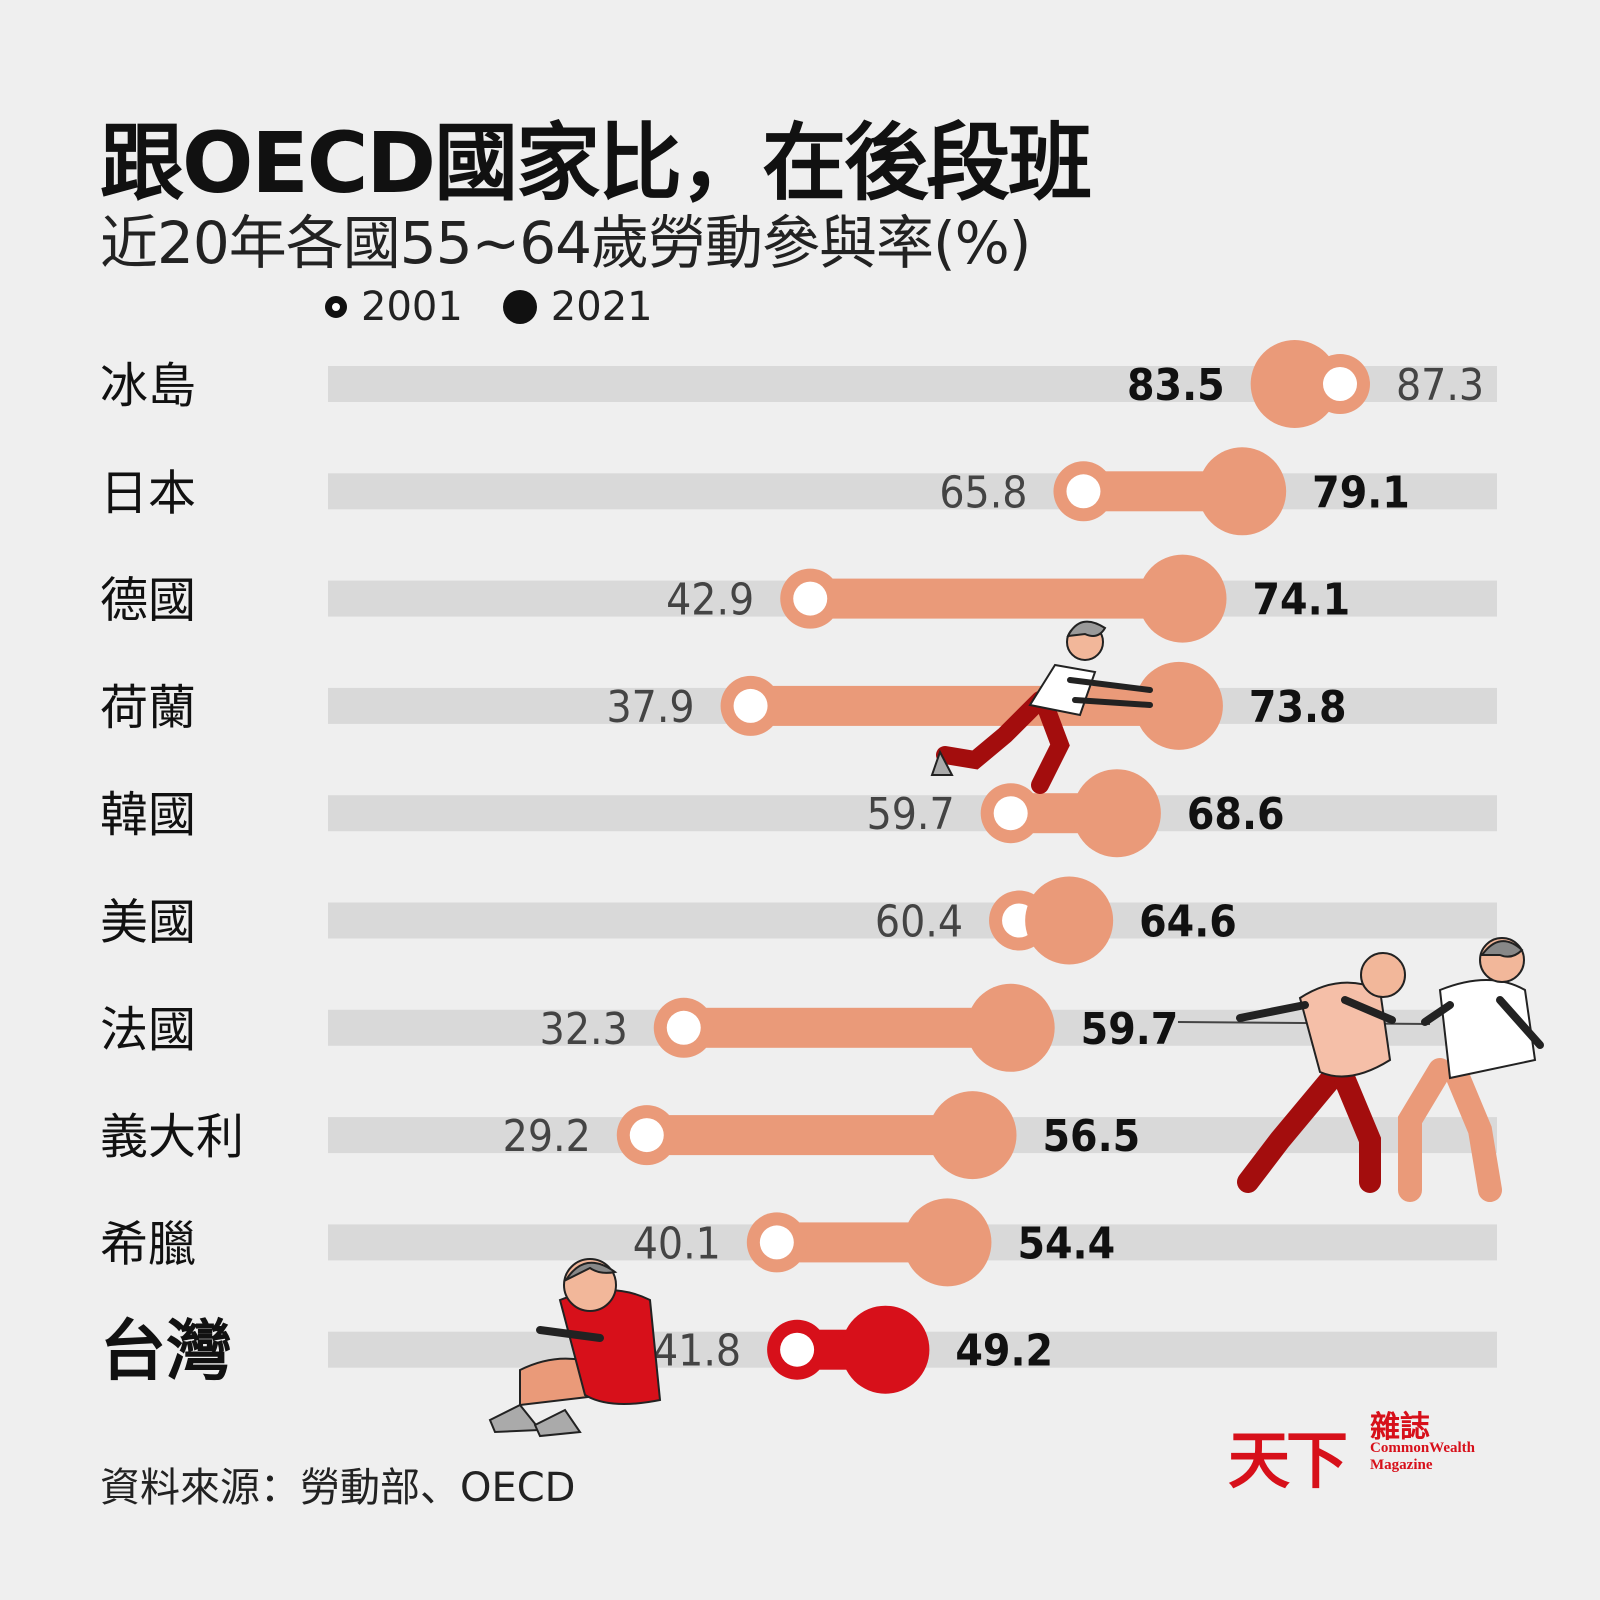 This screenshot has width=1600, height=1600. I want to click on value-label-2001: 42.9, so click(710, 600).